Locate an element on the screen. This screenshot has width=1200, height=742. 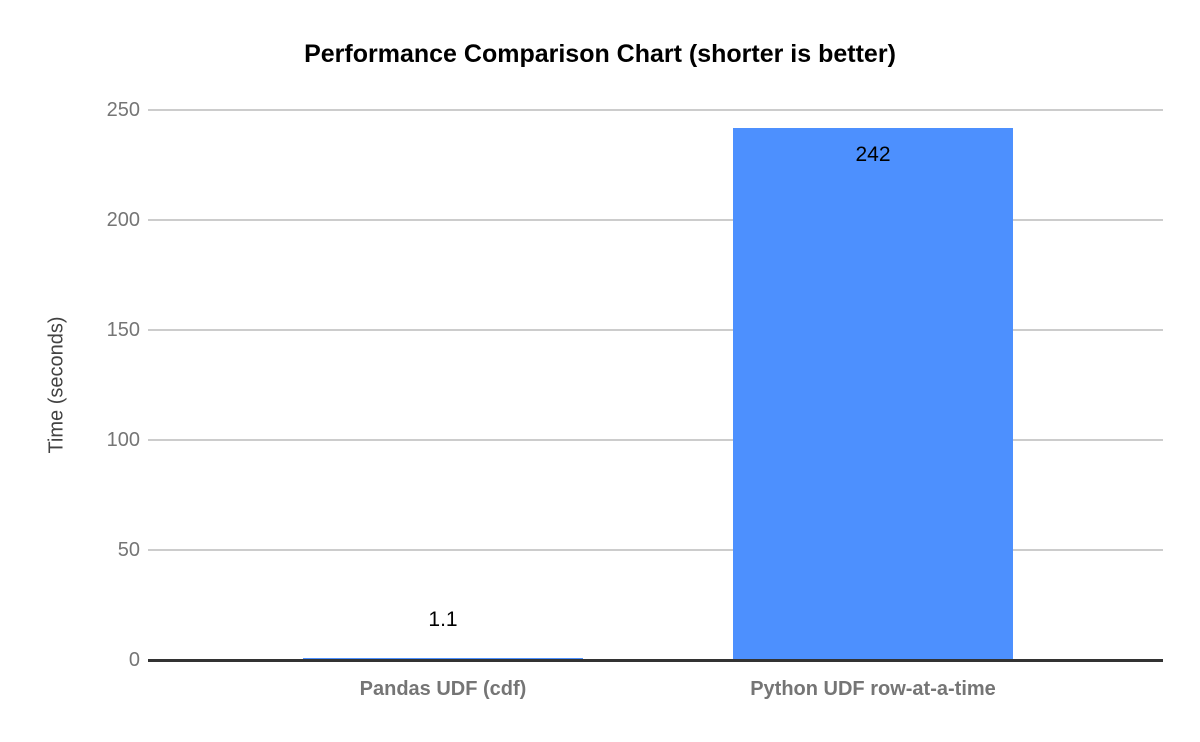
x-category-label-1: Python UDF row-at-a-time is located at coordinates (873, 689).